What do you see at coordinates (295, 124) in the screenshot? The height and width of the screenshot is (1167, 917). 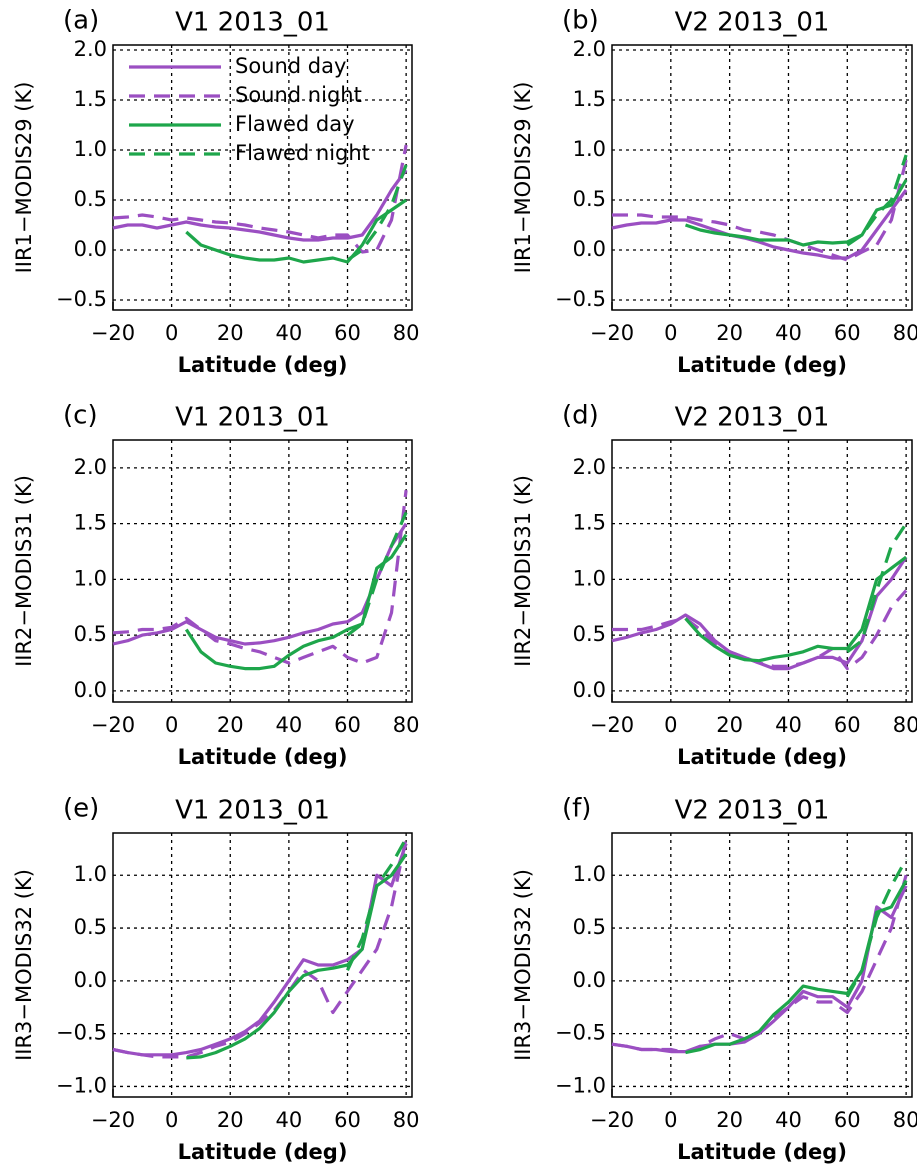 I see `legend-label: Flawed day` at bounding box center [295, 124].